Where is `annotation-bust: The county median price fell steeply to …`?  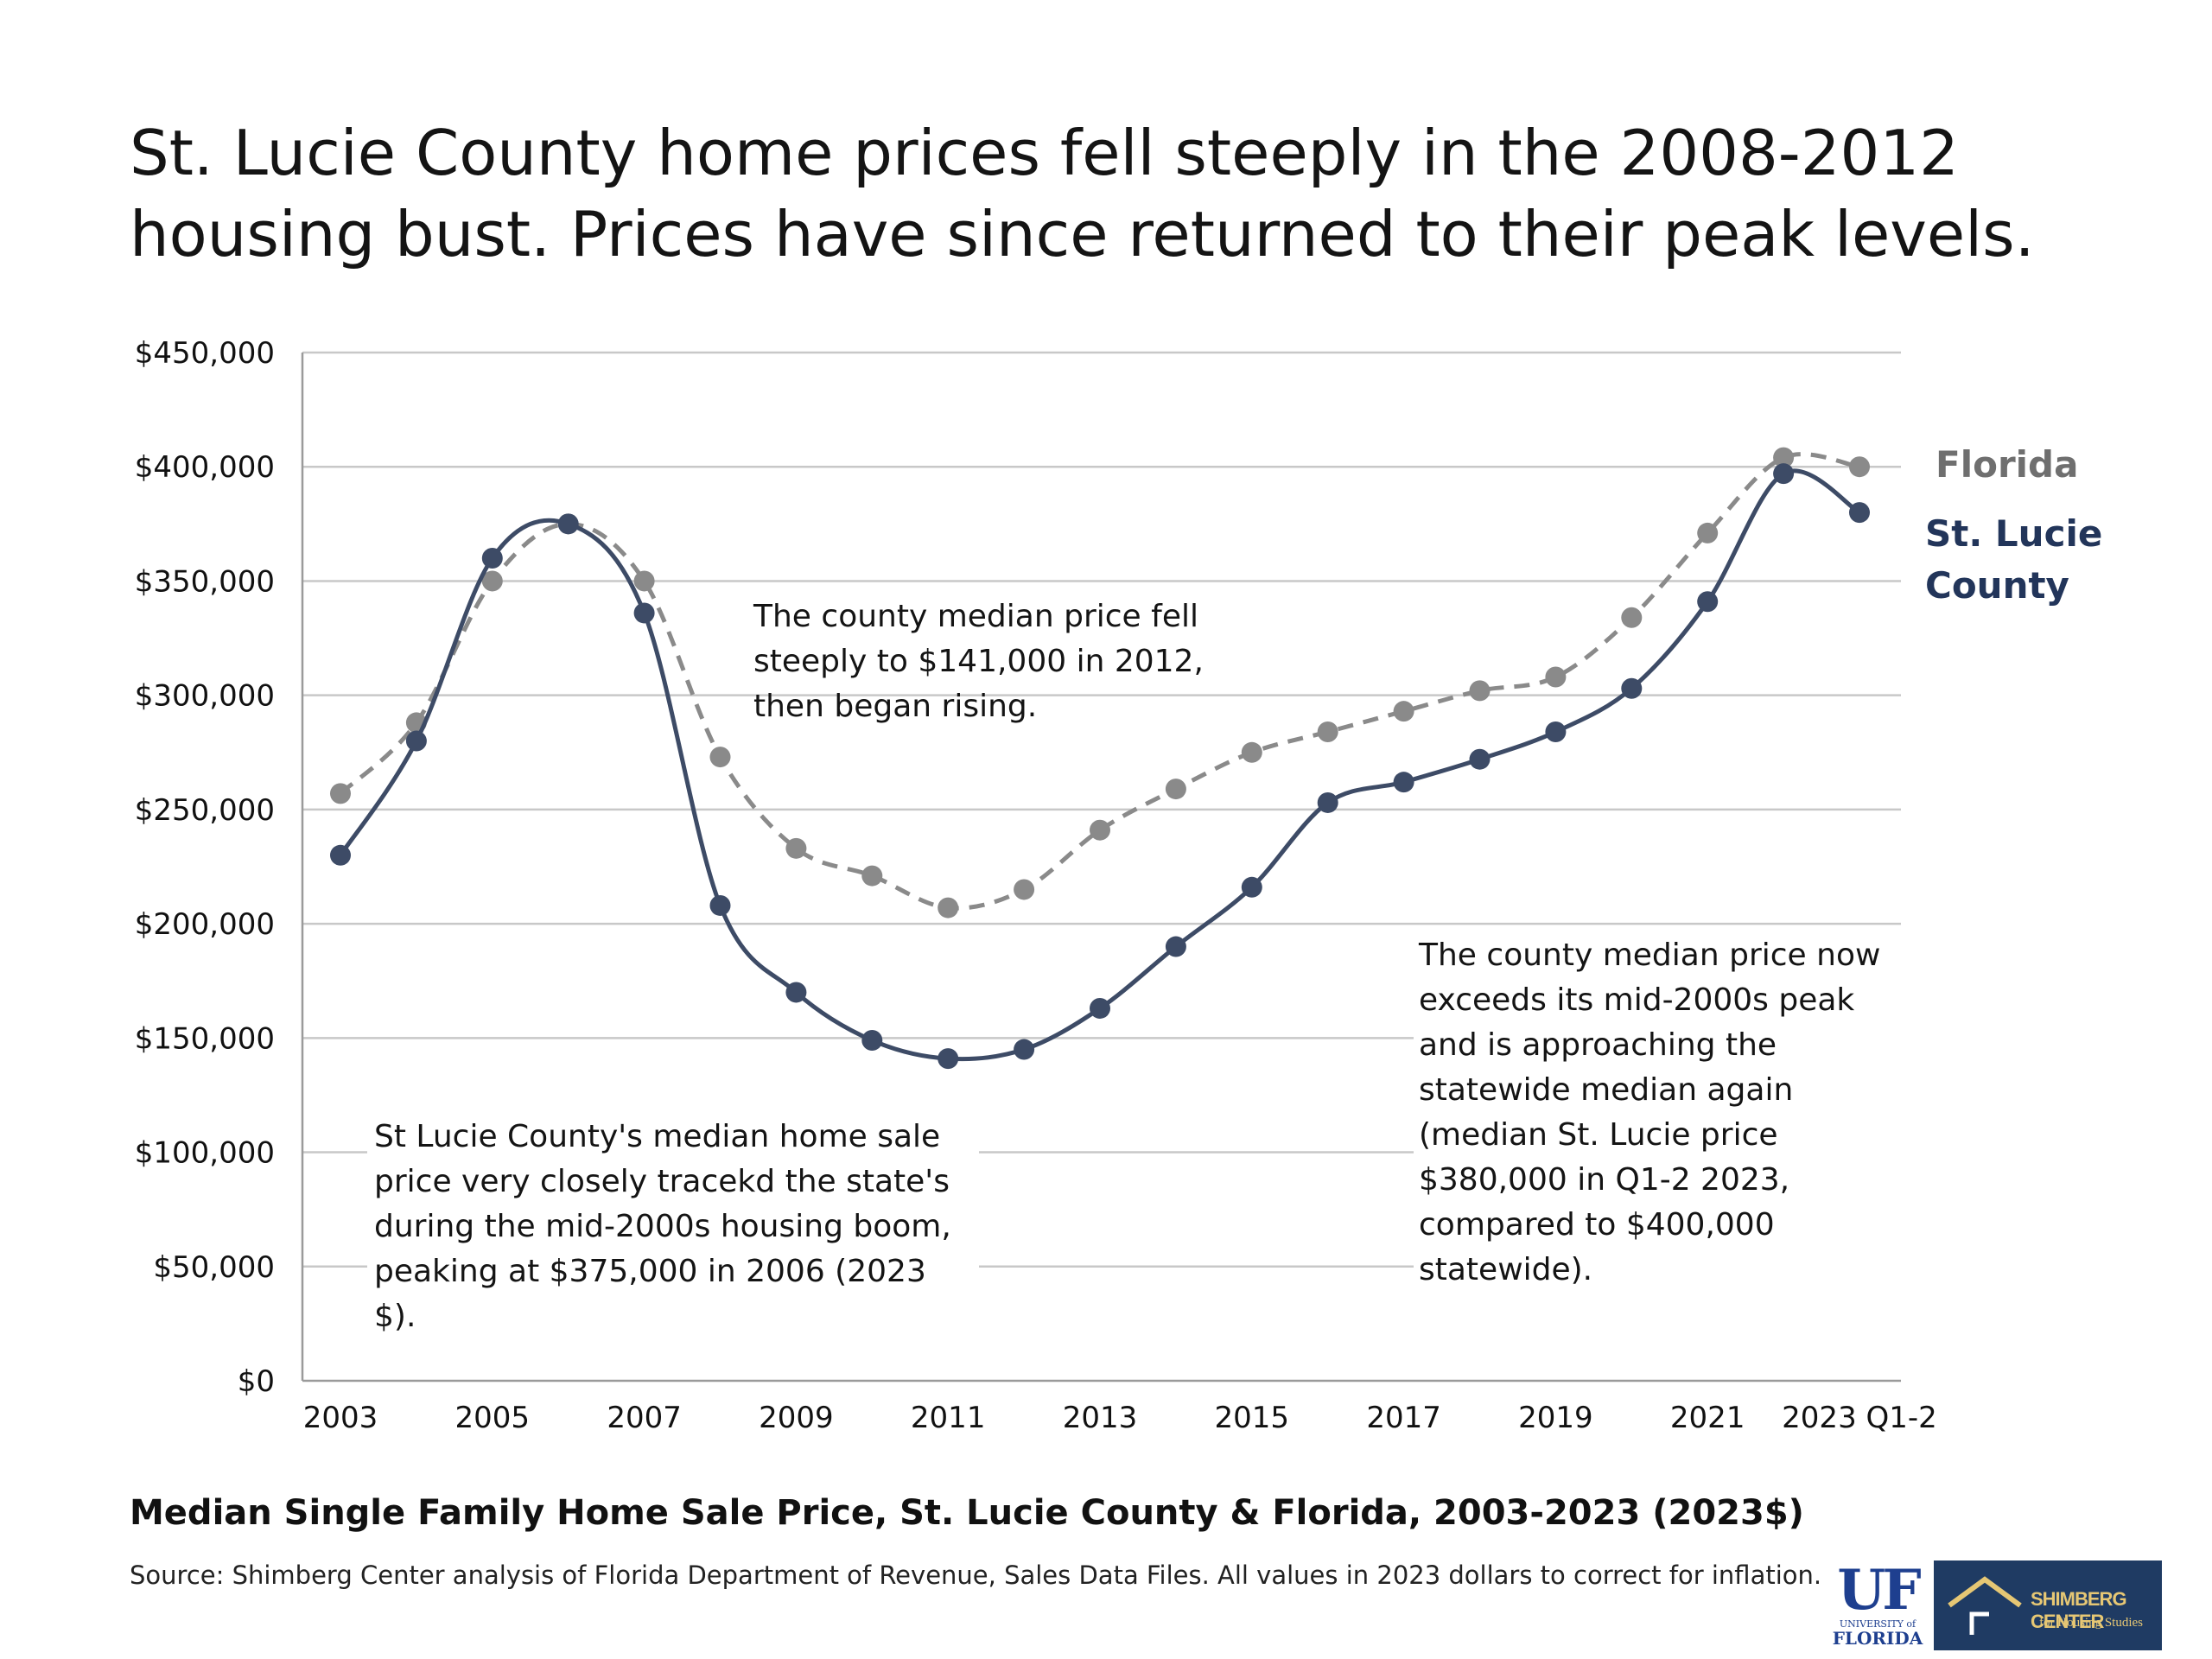
annotation-bust: The county median price fell steeply to … is located at coordinates (978, 661).